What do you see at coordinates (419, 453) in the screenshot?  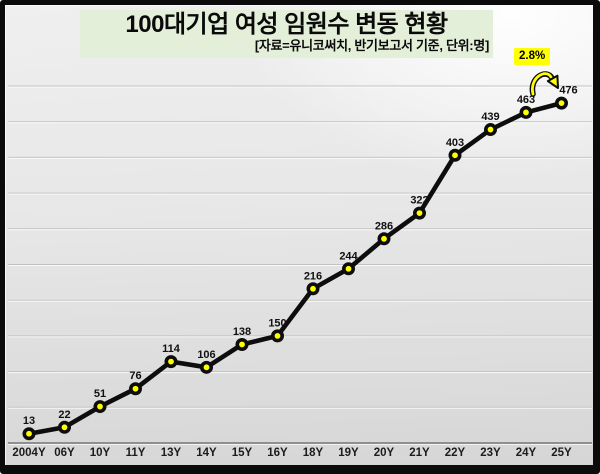 I see `x-axis-label: 21Y` at bounding box center [419, 453].